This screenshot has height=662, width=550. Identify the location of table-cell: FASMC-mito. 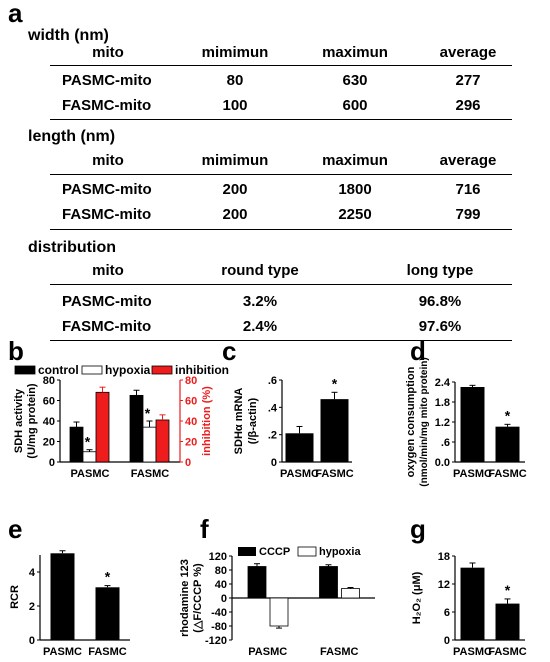
(107, 326).